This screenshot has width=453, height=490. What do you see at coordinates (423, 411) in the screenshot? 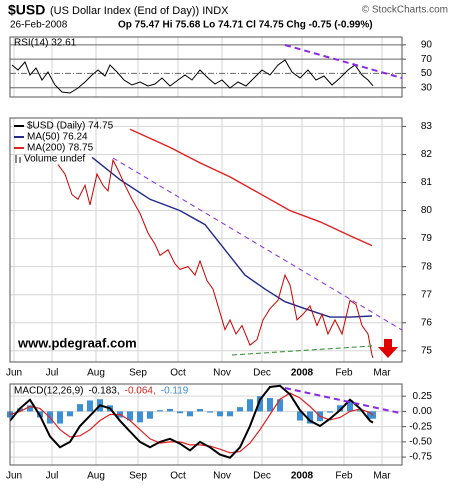
I see `y-tick-label: 0.00` at bounding box center [423, 411].